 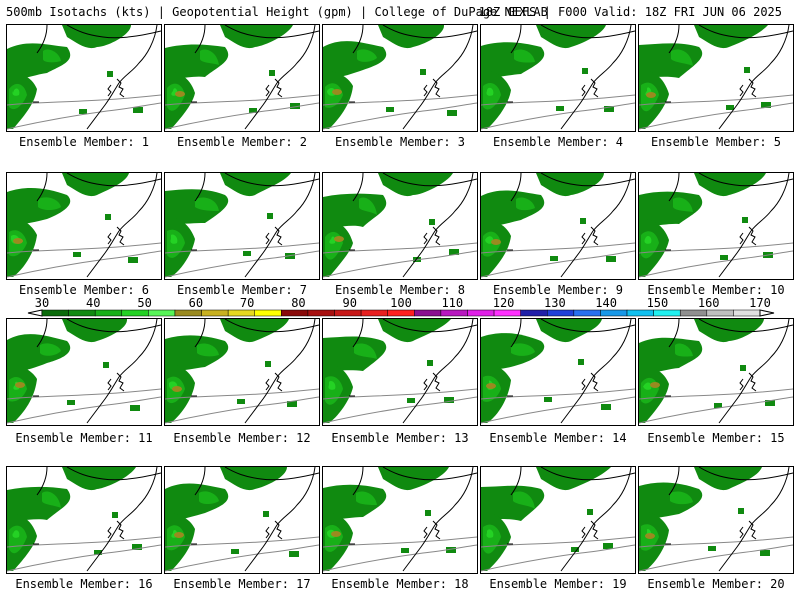 What do you see at coordinates (400, 438) in the screenshot?
I see `ensemble-member-label: Ensemble Member: 13` at bounding box center [400, 438].